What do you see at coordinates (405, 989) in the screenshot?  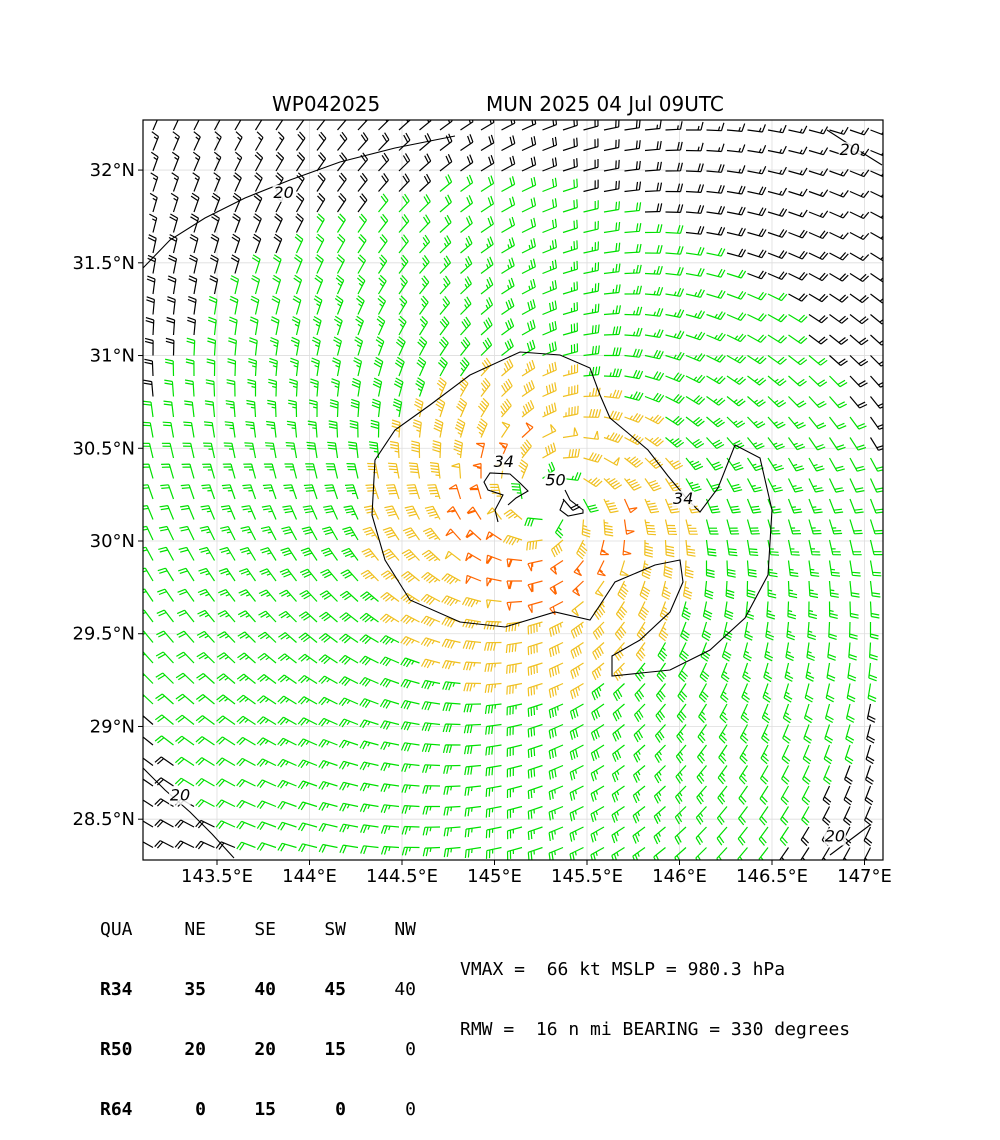 I see `value-nw: 40` at bounding box center [405, 989].